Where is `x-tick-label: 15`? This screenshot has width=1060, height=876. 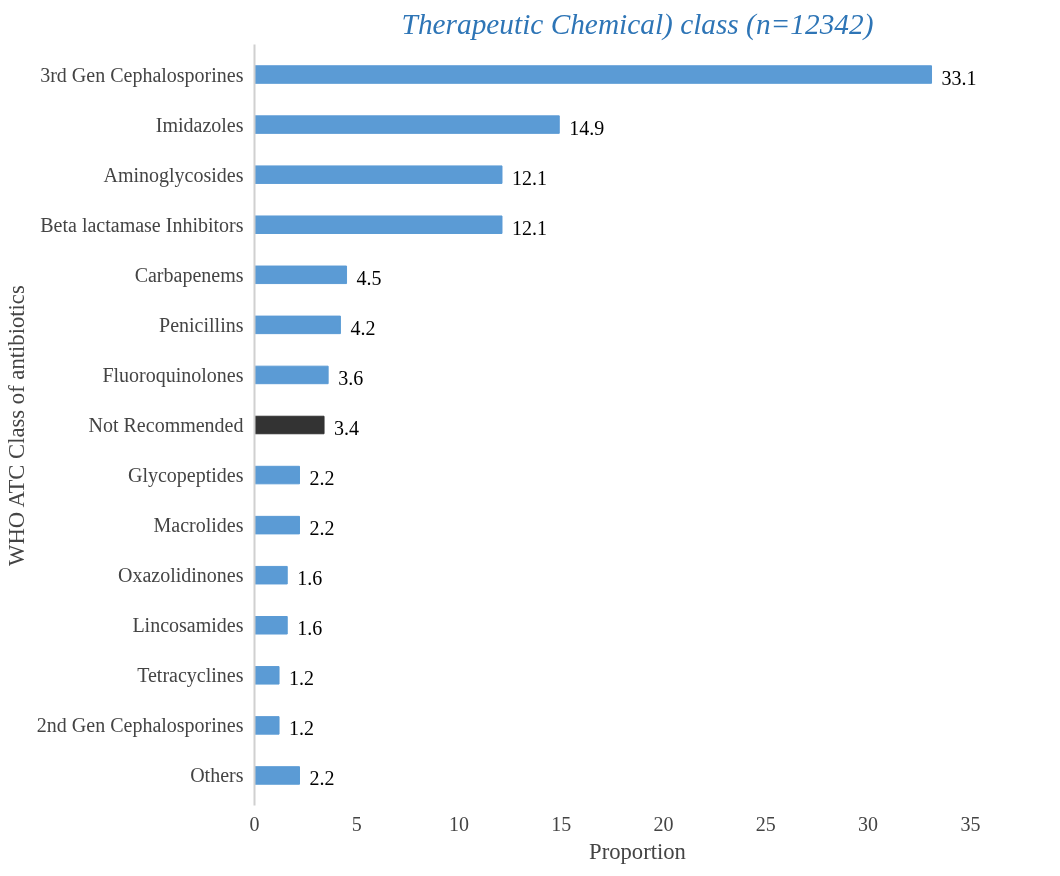
x-tick-label: 15 is located at coordinates (561, 823).